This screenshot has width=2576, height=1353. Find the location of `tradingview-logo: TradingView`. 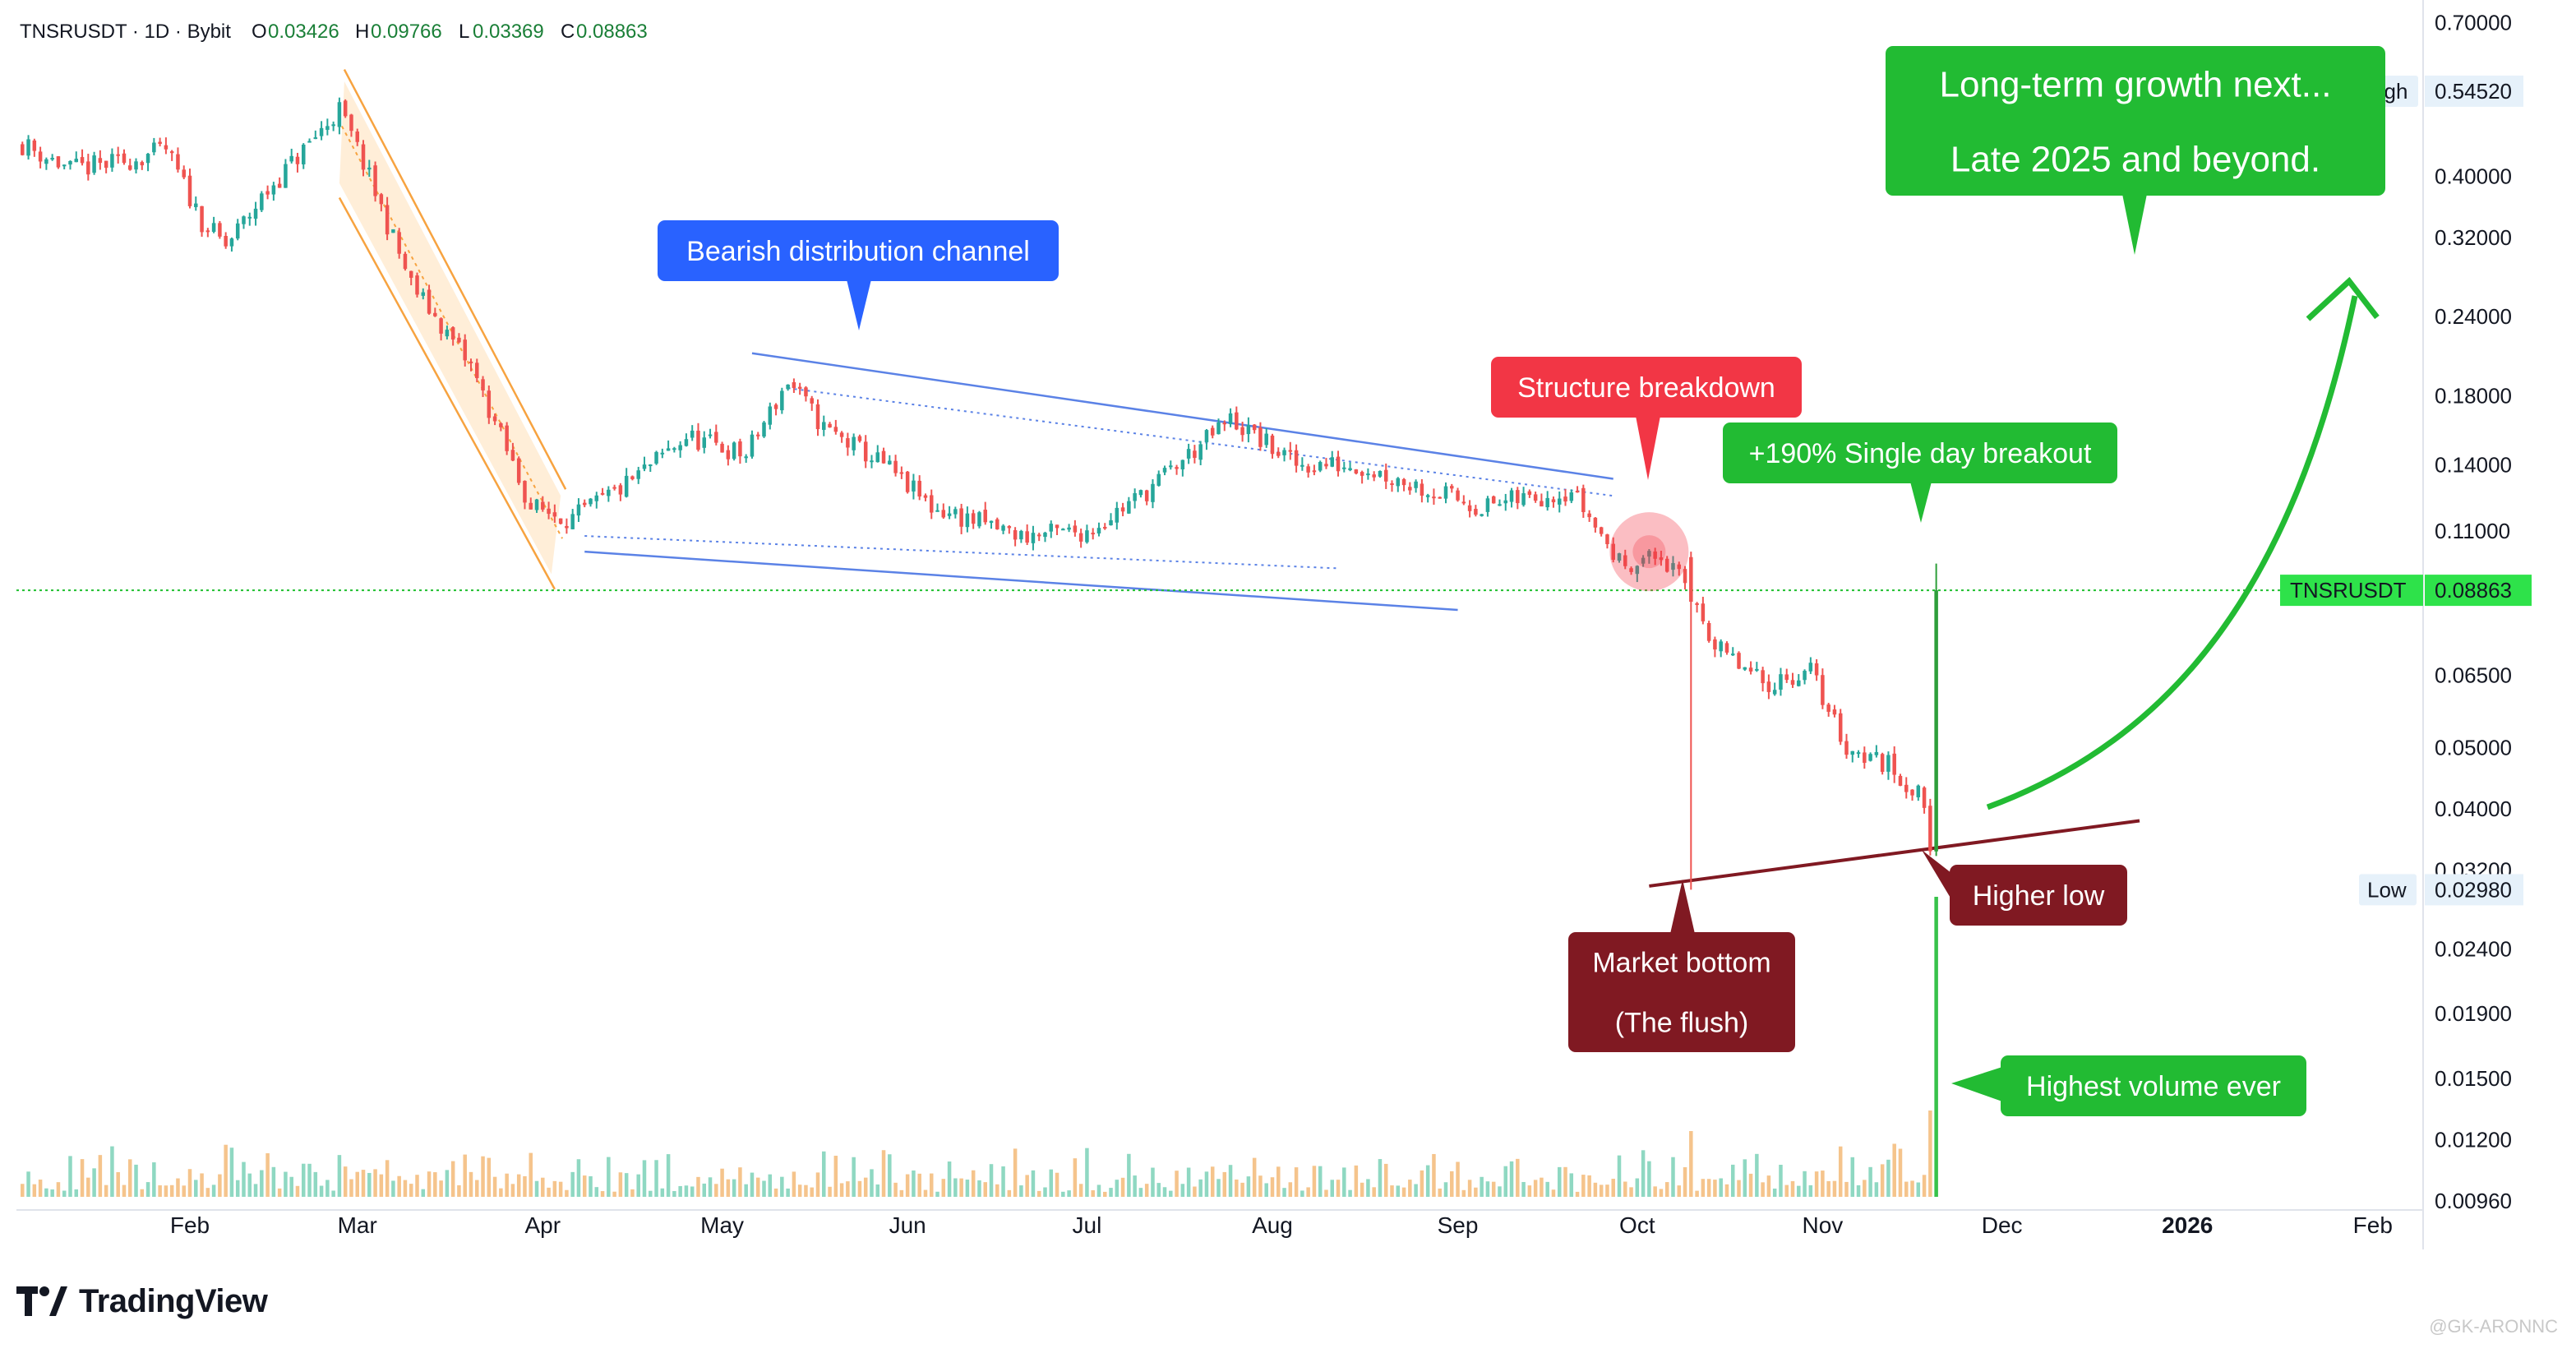

tradingview-logo: TradingView is located at coordinates (142, 1301).